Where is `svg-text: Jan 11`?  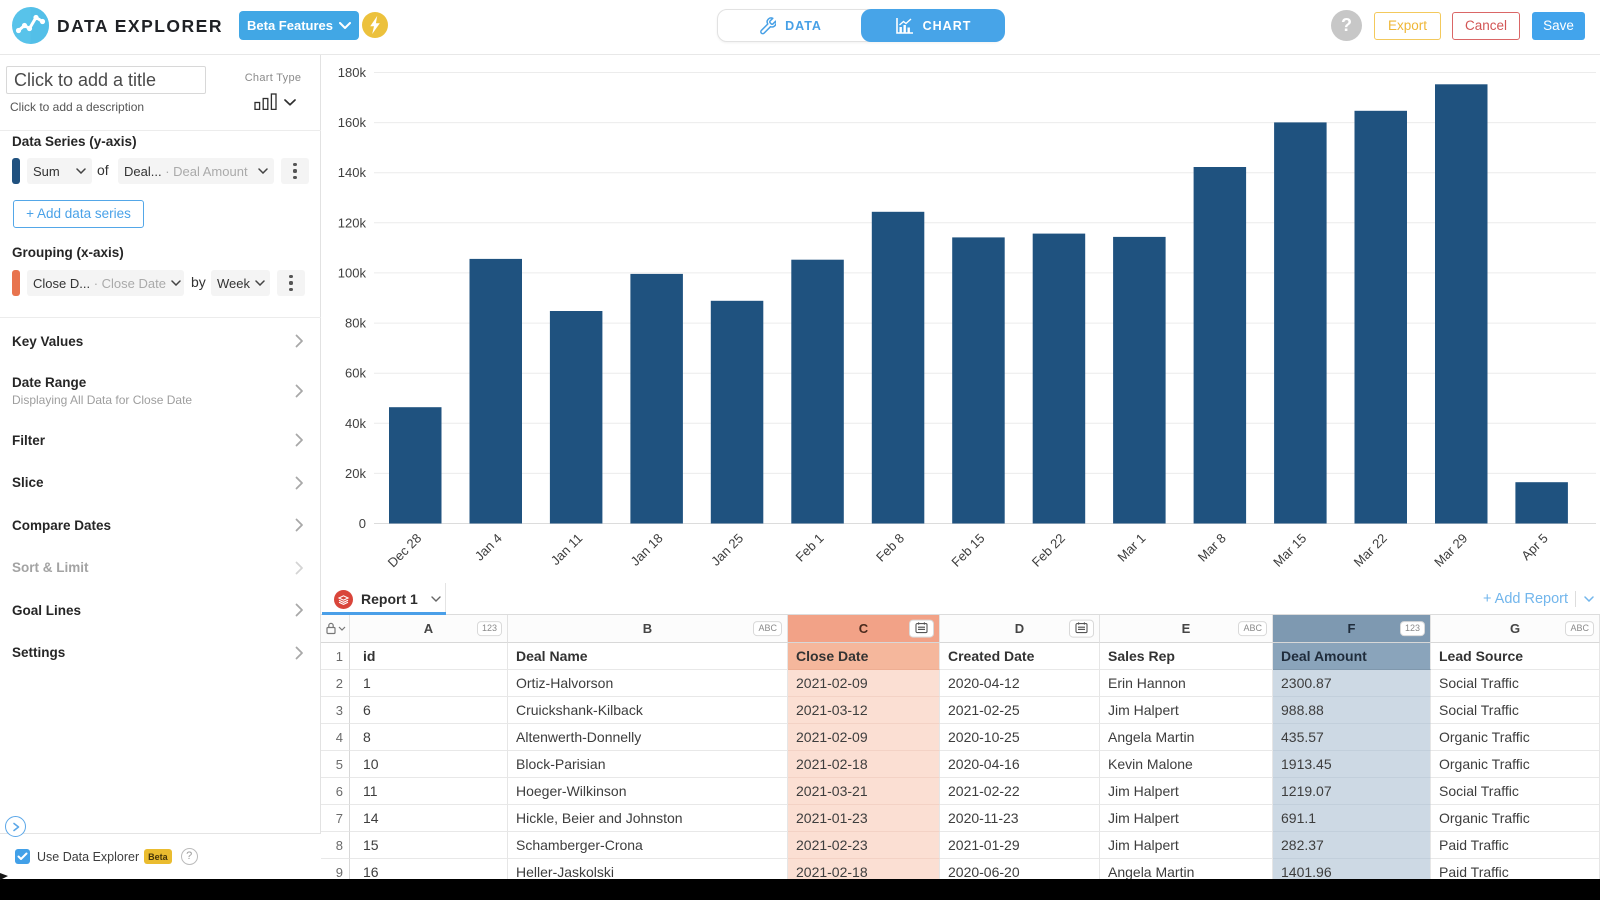 svg-text: Jan 11 is located at coordinates (567, 550).